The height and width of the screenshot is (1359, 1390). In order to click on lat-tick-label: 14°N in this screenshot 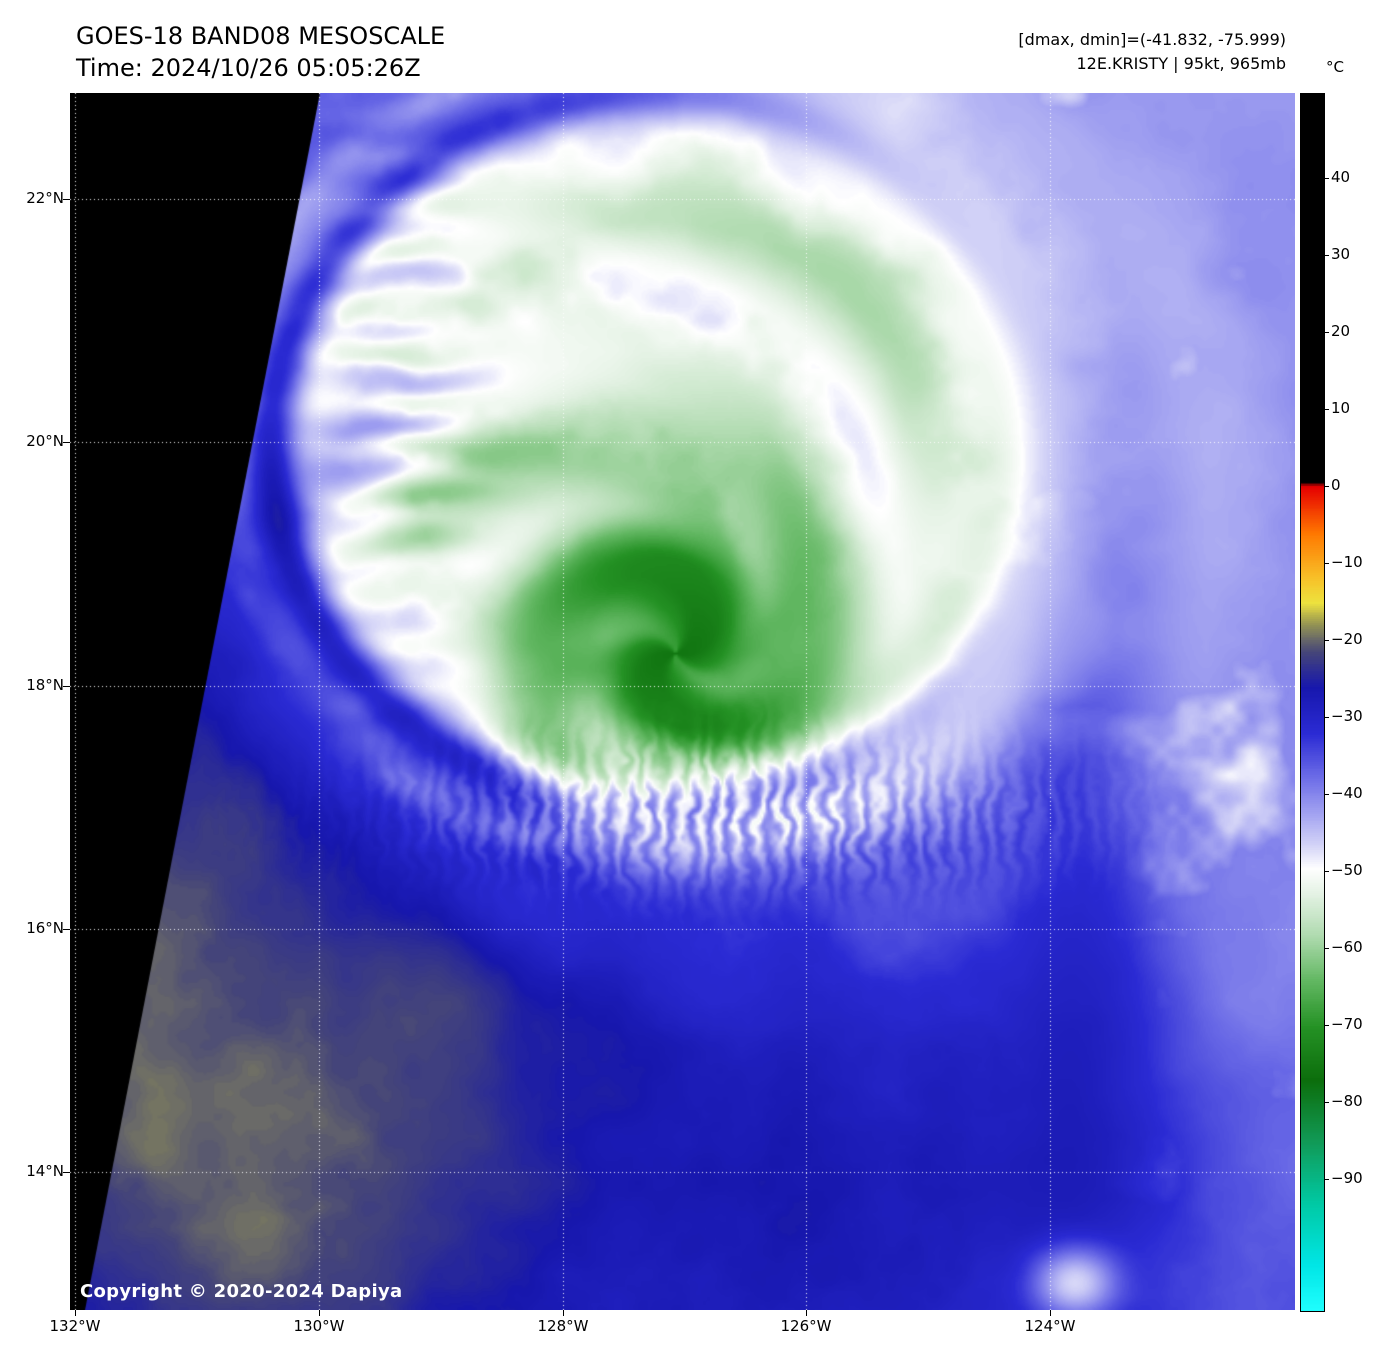, I will do `click(45, 1171)`.